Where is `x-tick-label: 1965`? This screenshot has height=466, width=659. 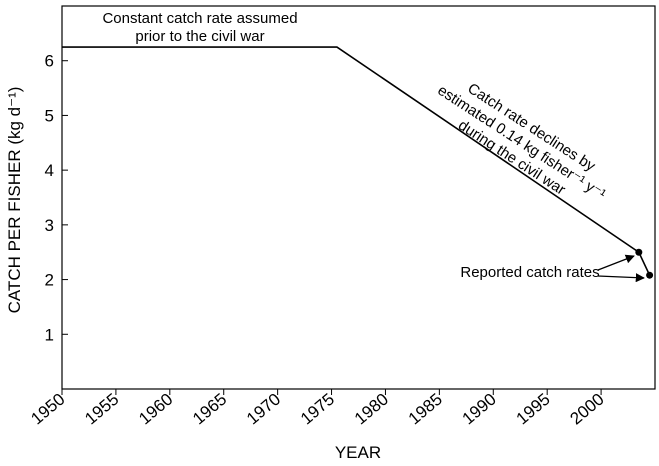 x-tick-label: 1965 is located at coordinates (209, 409).